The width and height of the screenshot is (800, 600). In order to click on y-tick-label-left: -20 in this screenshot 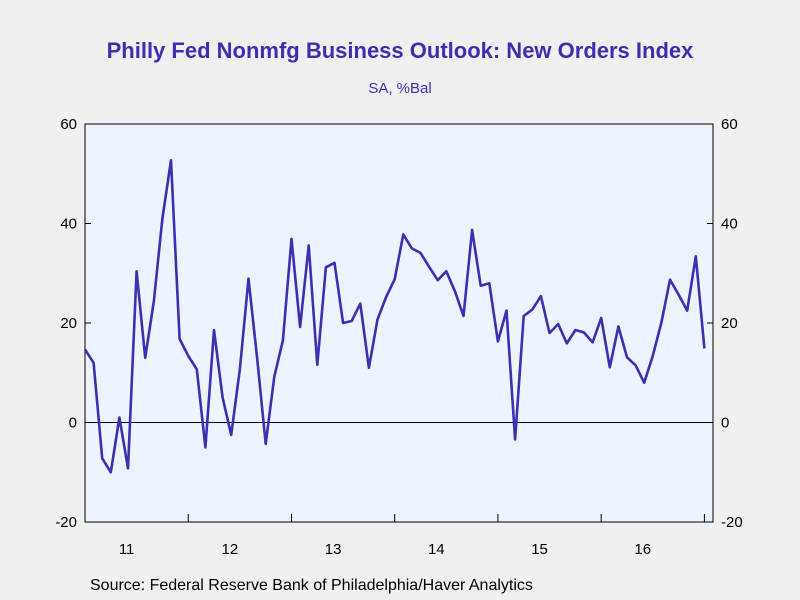, I will do `click(66, 522)`.